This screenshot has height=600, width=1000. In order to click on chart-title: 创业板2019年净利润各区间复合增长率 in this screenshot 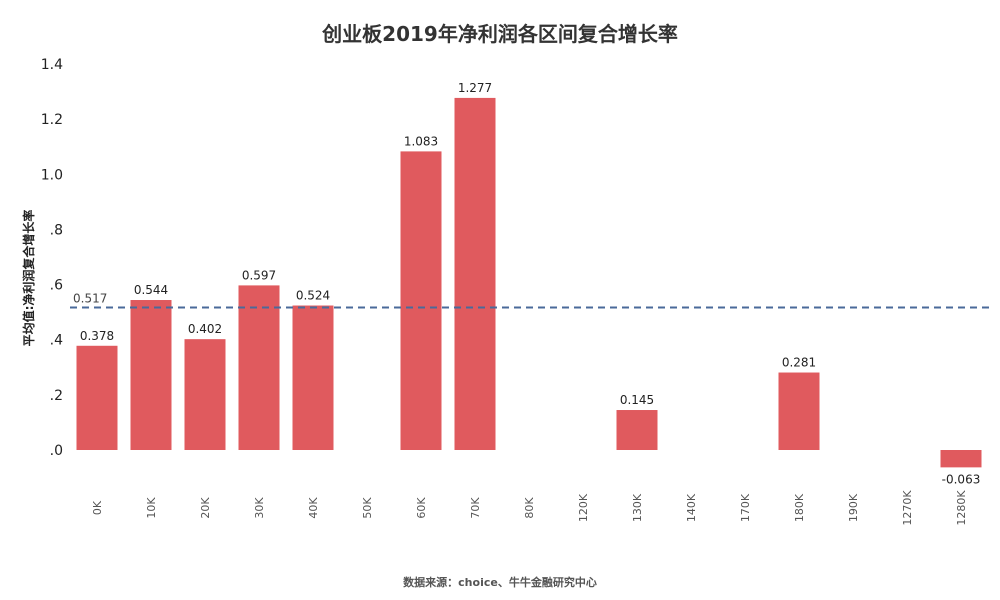, I will do `click(499, 34)`.